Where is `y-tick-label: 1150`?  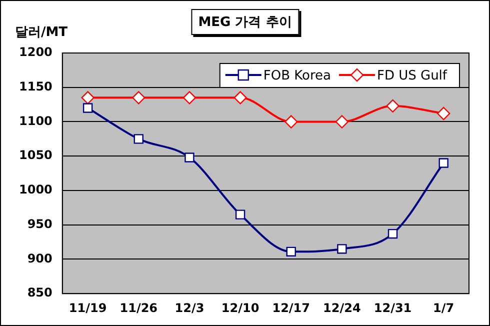 y-tick-label: 1150 is located at coordinates (35, 86).